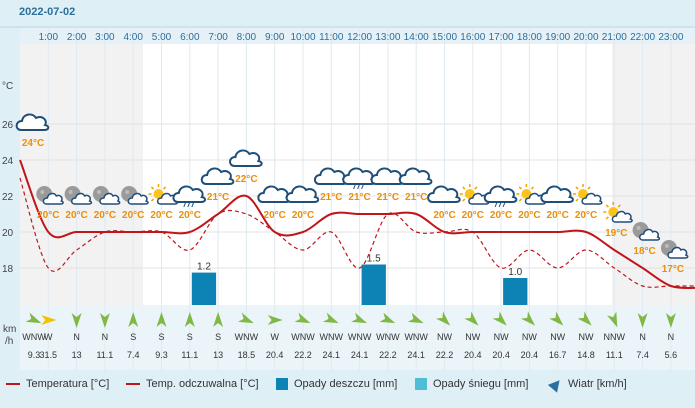 Image resolution: width=695 pixels, height=408 pixels. Describe the element at coordinates (274, 337) in the screenshot. I see `wind-direction: W` at that location.